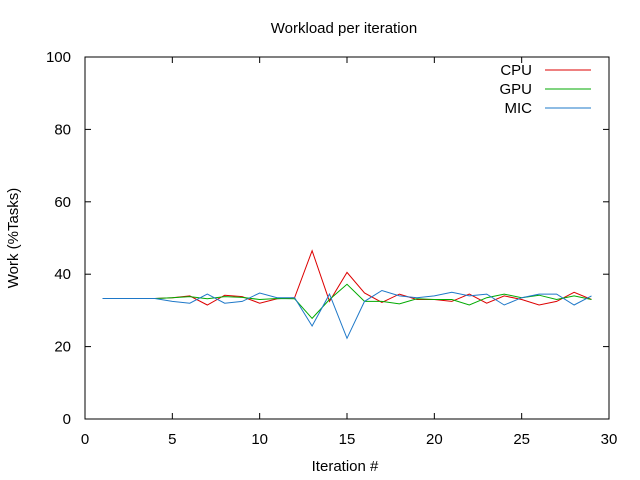  What do you see at coordinates (62, 129) in the screenshot?
I see `y-tick-label: 80` at bounding box center [62, 129].